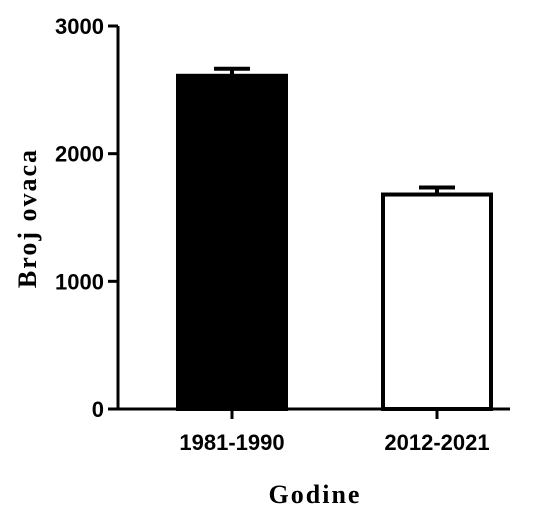 The image size is (537, 507). Describe the element at coordinates (79, 154) in the screenshot. I see `y-tick-label-2000: 2000` at that location.